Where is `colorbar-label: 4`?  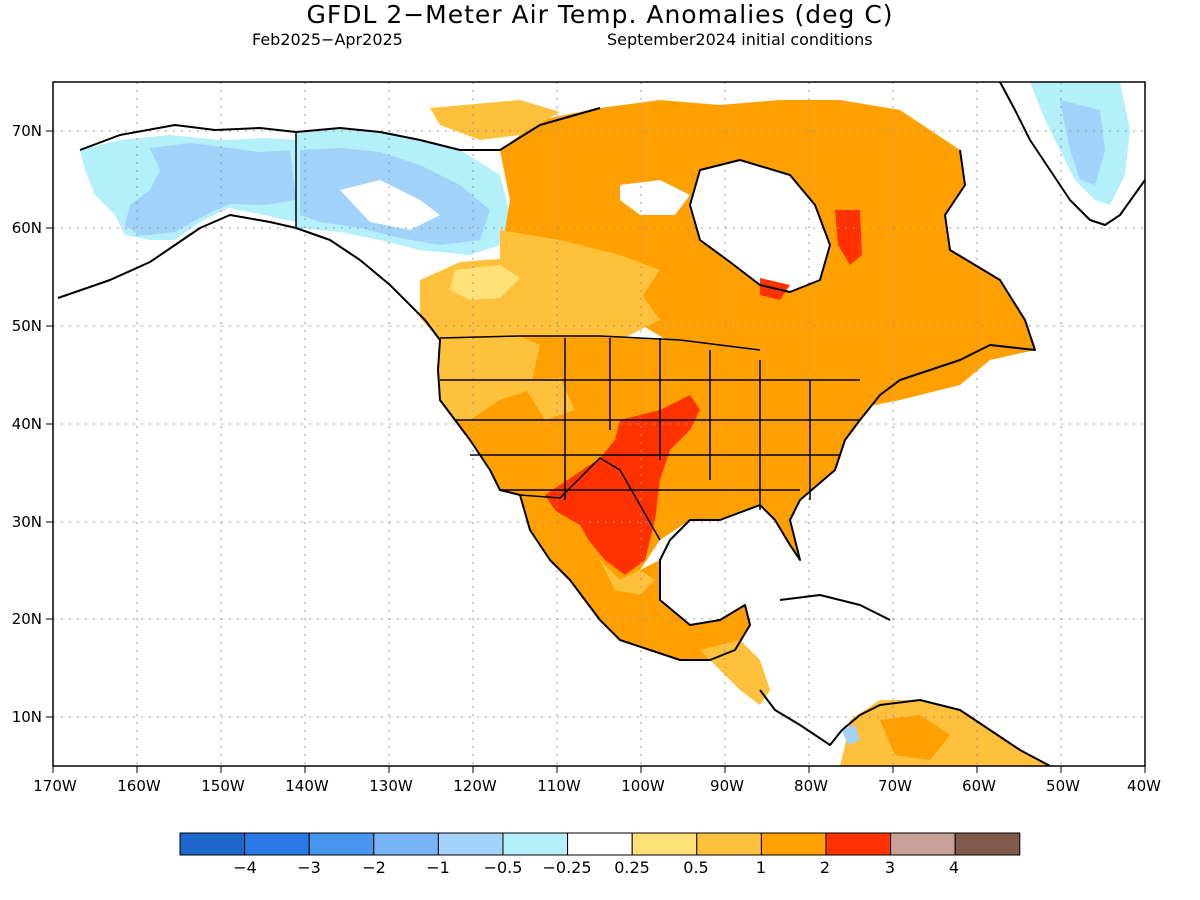
colorbar-label: 4 is located at coordinates (954, 867).